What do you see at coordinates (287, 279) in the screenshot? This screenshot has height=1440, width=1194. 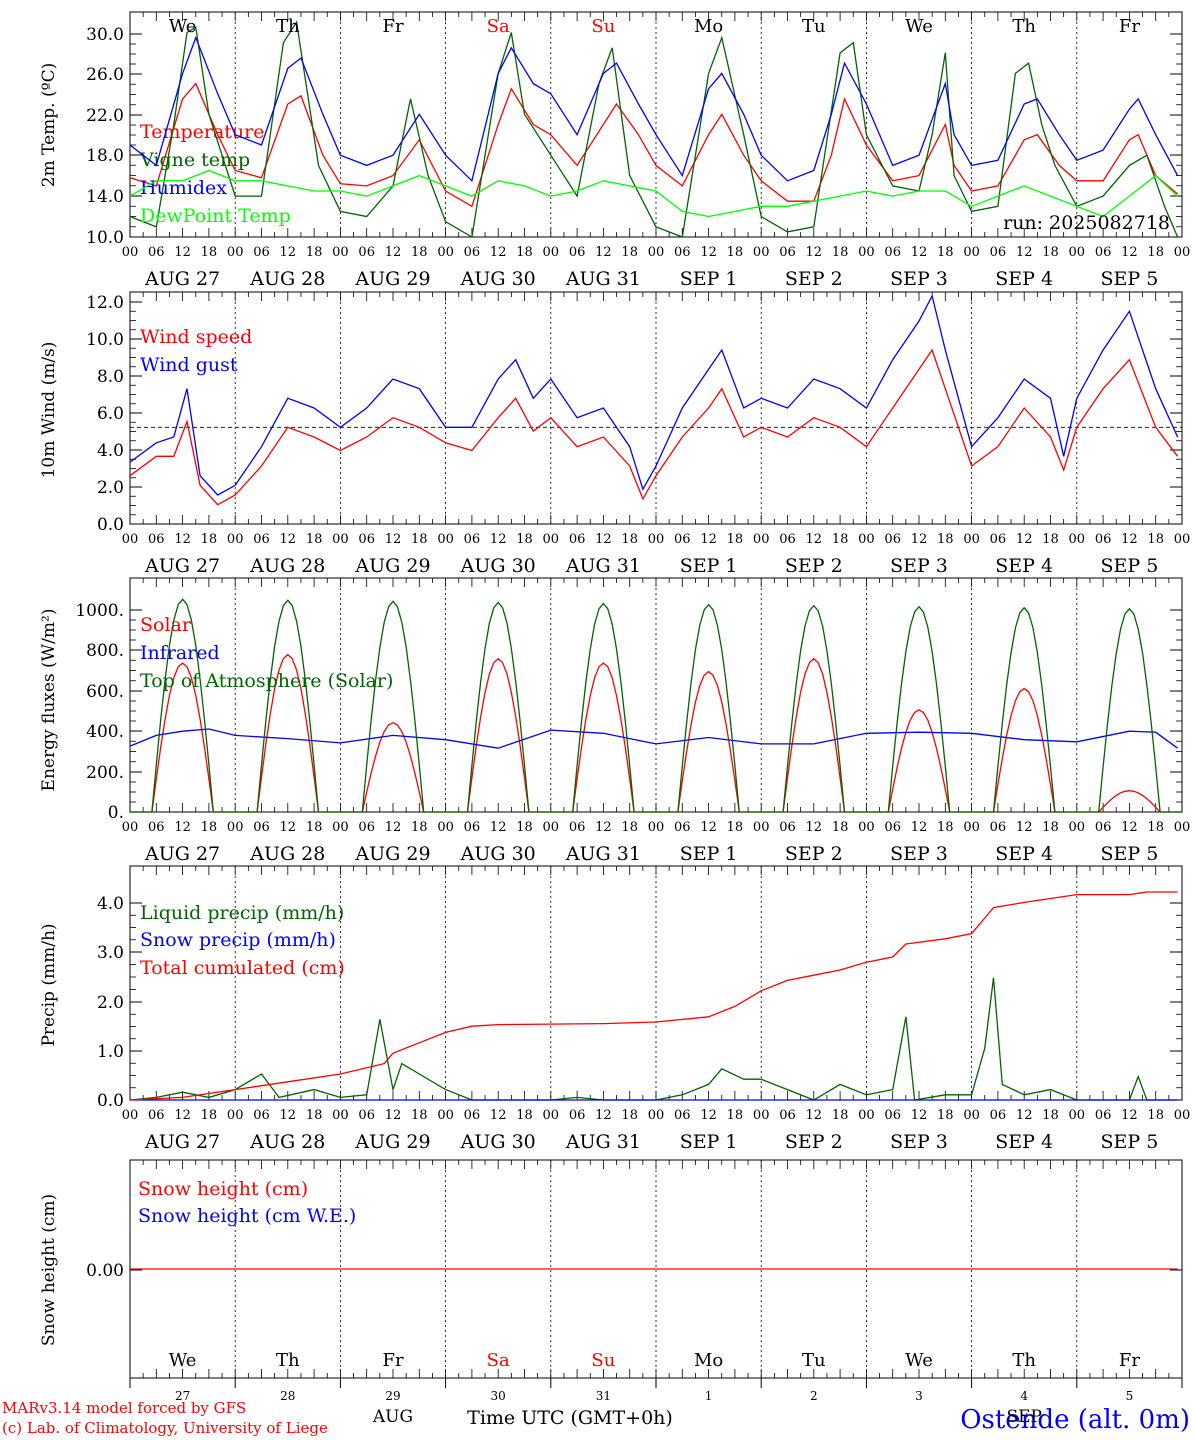 I see `date-label: AUG 28` at bounding box center [287, 279].